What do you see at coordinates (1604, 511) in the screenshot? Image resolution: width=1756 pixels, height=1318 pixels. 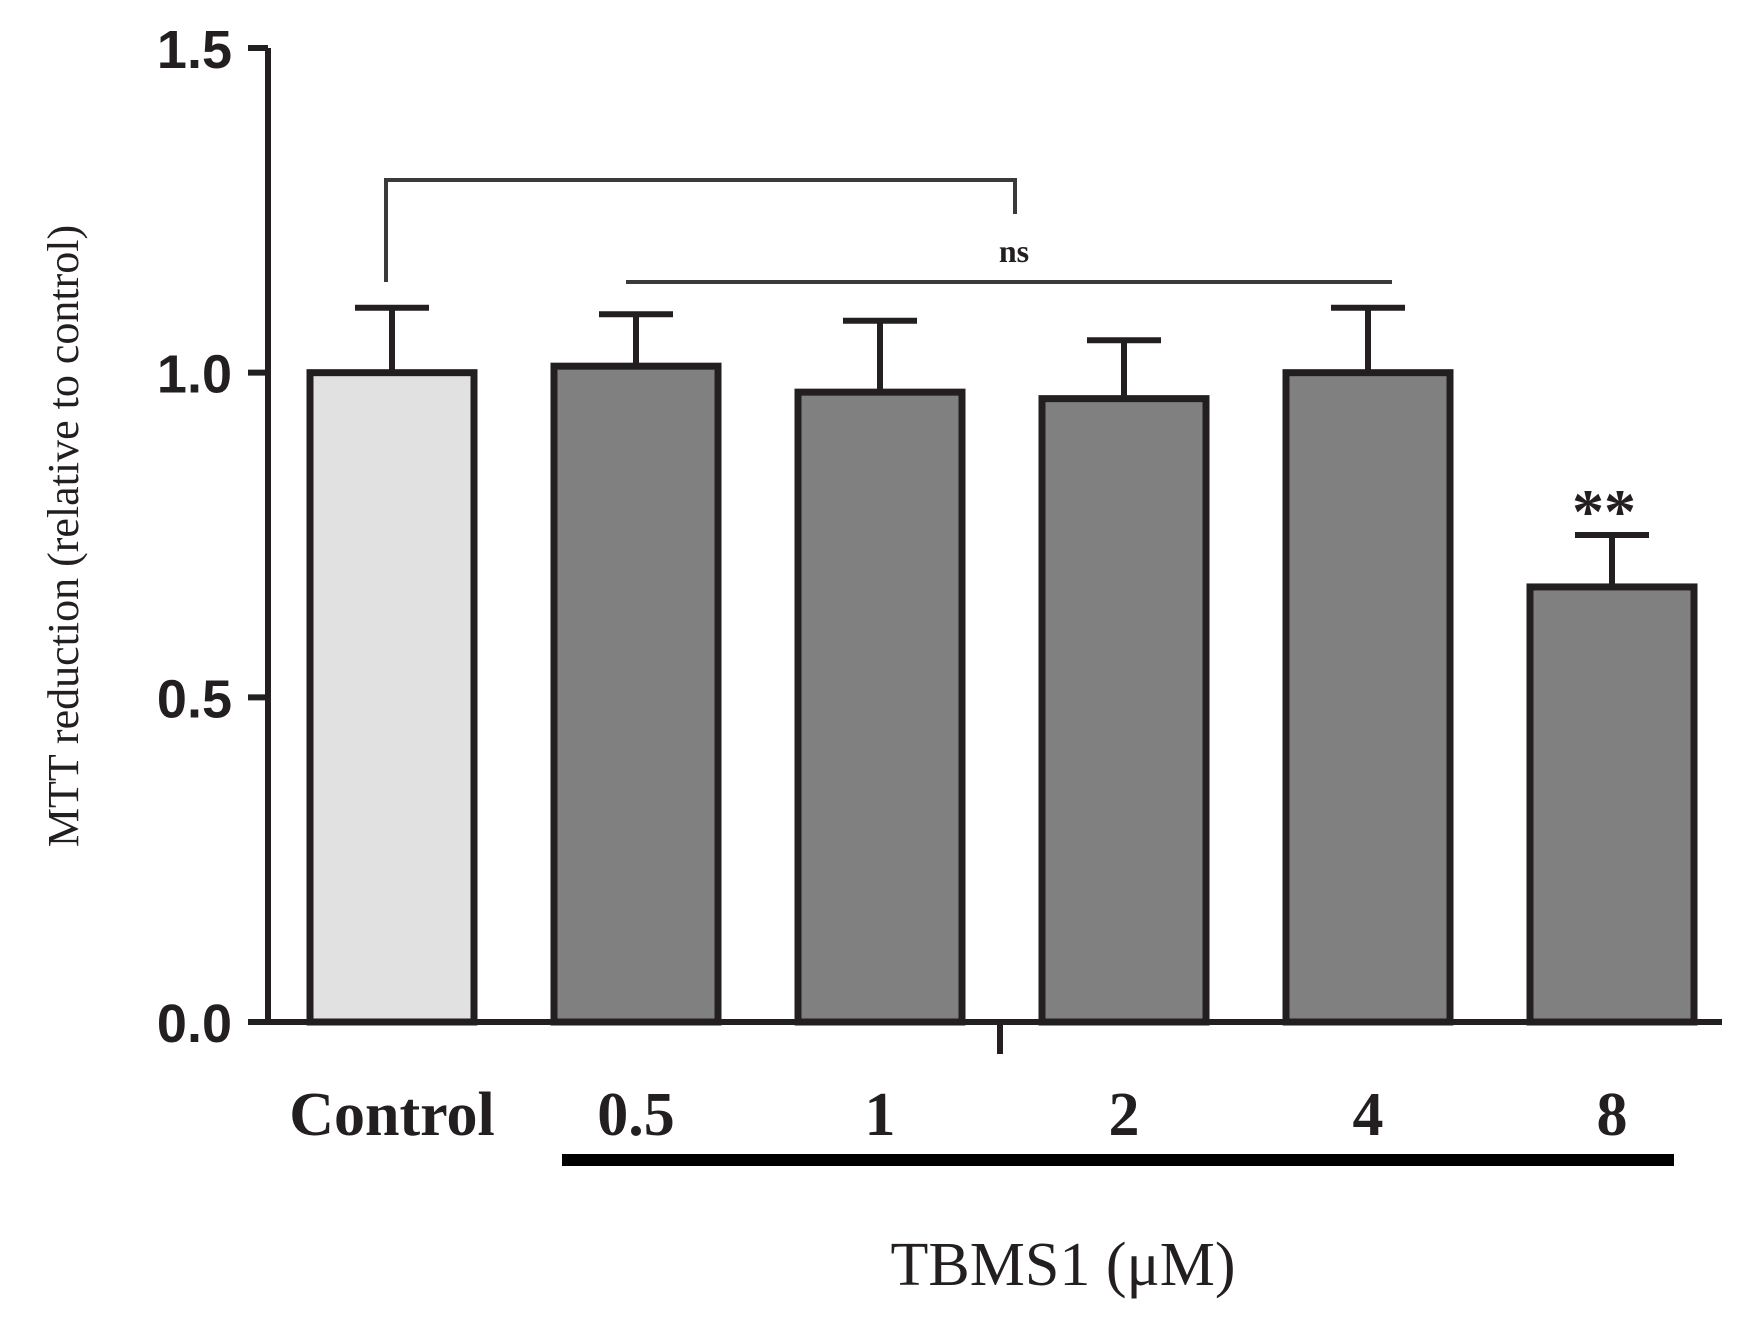 I see `significance-label: **` at bounding box center [1604, 511].